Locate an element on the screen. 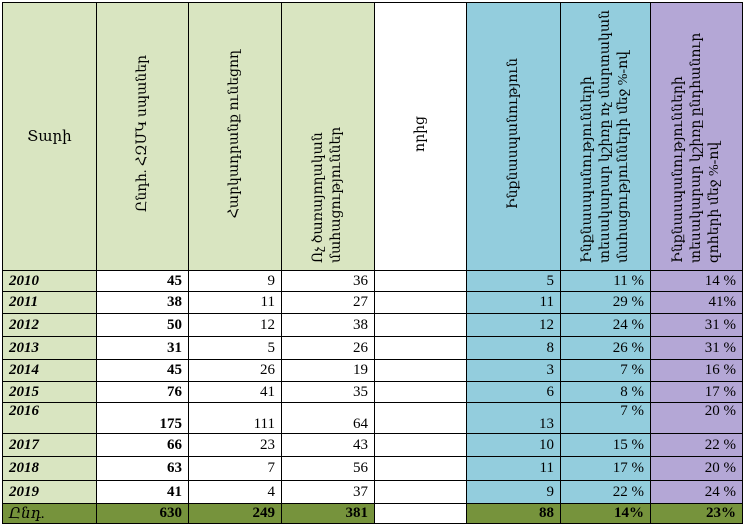  total-pct-total: 23% is located at coordinates (696, 513).